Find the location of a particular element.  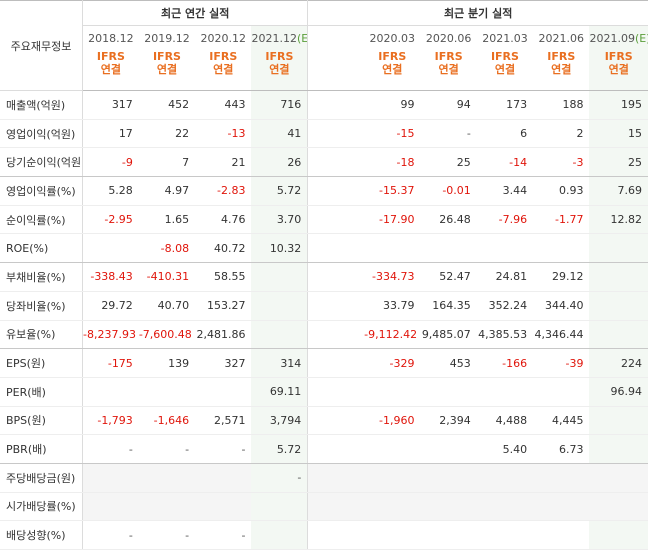

value-cell: -1.77 is located at coordinates (561, 220).